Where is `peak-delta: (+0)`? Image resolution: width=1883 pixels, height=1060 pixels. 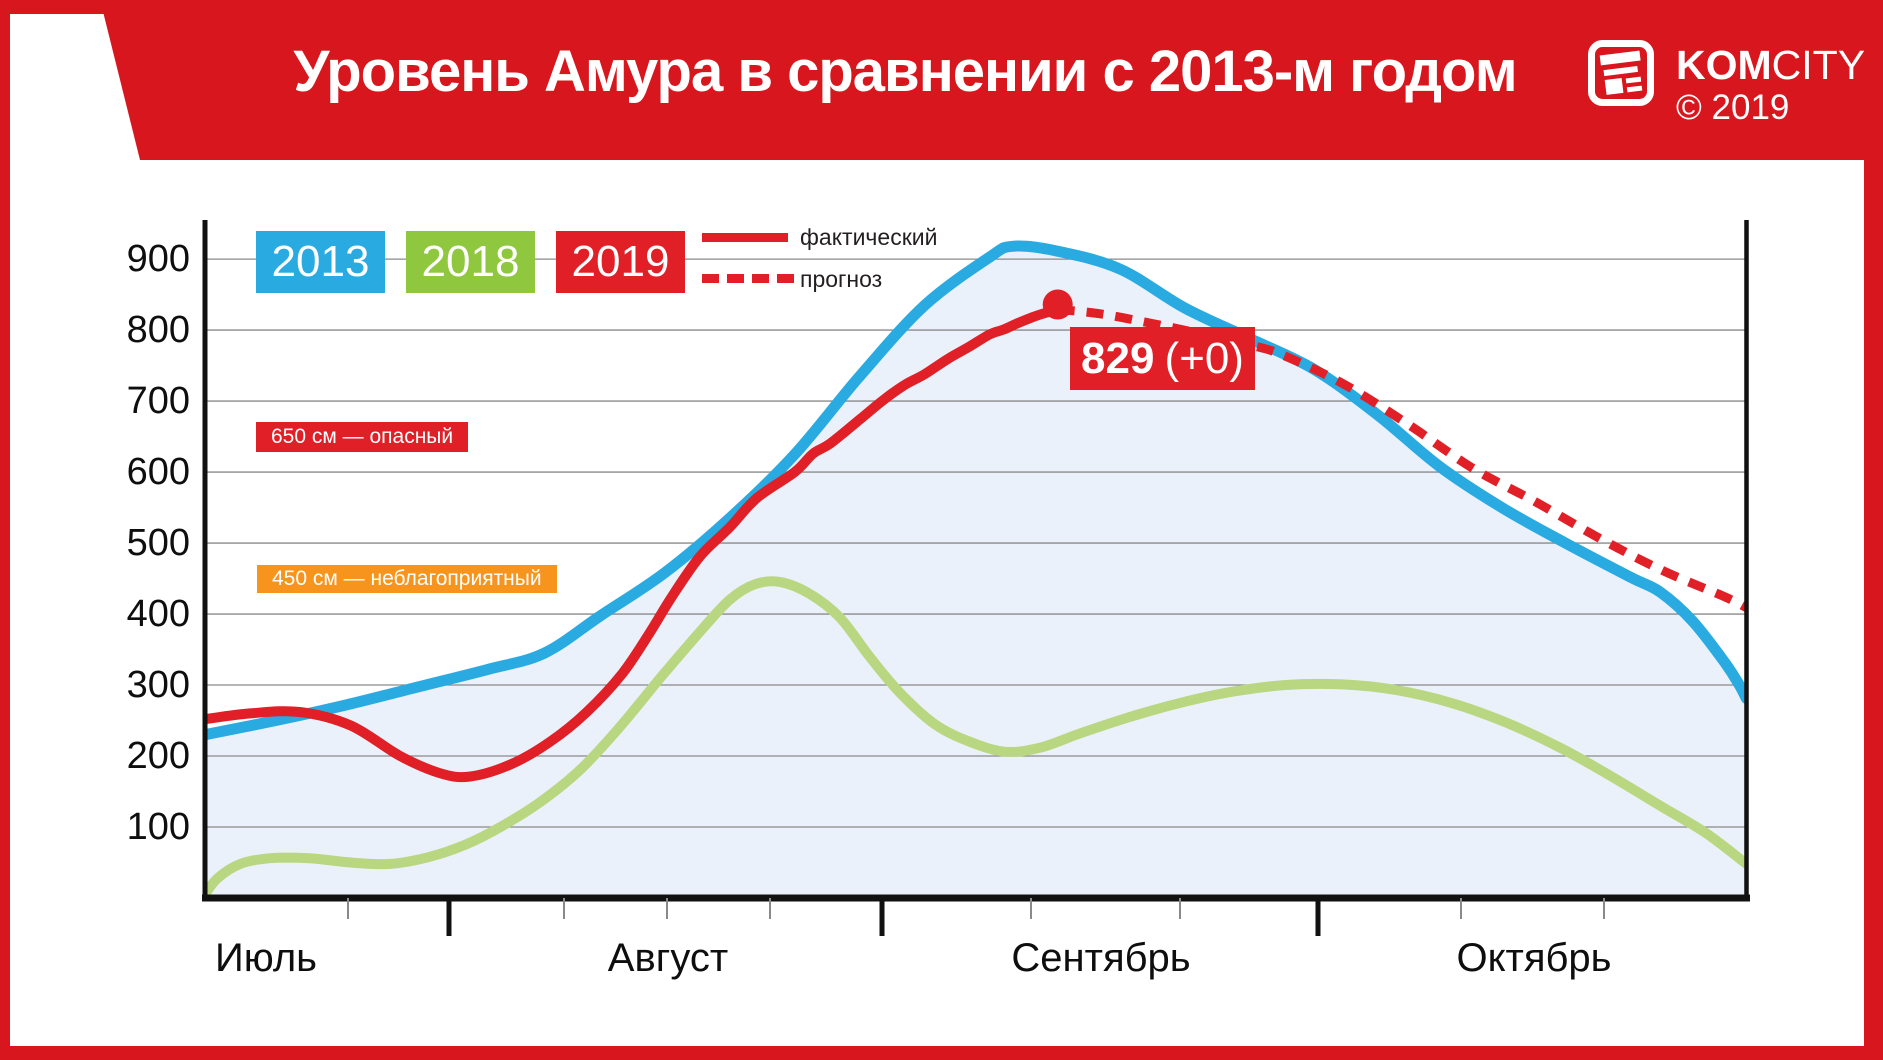
peak-delta: (+0) is located at coordinates (1204, 358).